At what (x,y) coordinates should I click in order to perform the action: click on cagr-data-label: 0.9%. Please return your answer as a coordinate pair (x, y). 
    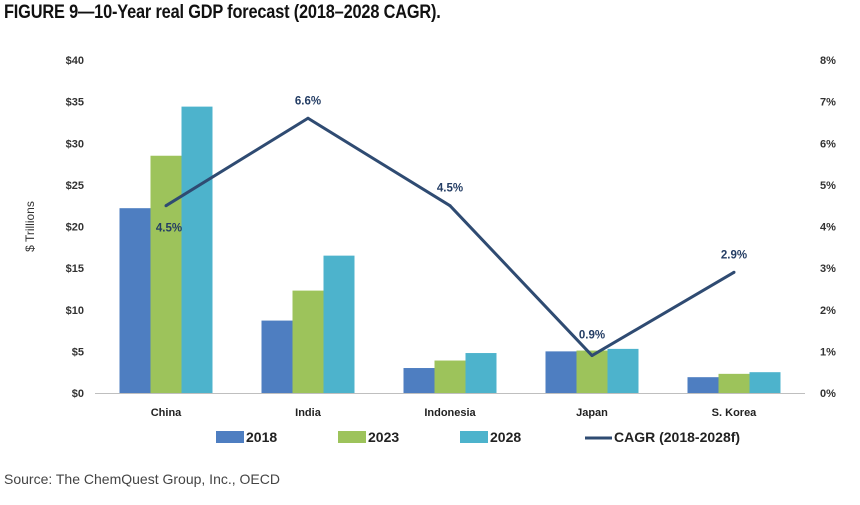
    Looking at the image, I should click on (592, 336).